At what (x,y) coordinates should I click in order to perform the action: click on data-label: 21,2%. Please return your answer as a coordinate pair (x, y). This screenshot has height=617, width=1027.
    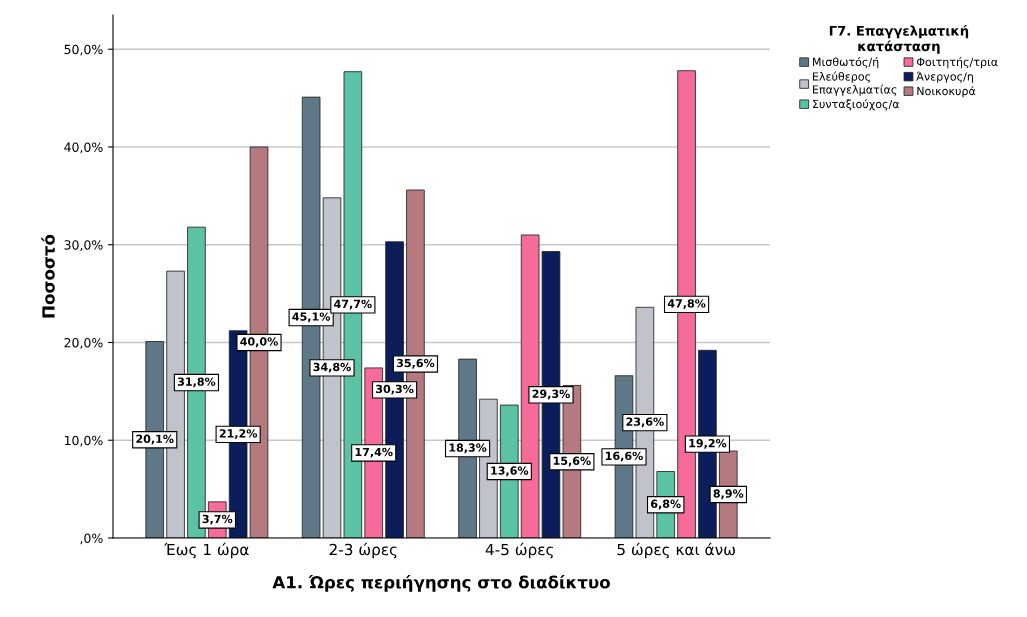
    Looking at the image, I should click on (238, 434).